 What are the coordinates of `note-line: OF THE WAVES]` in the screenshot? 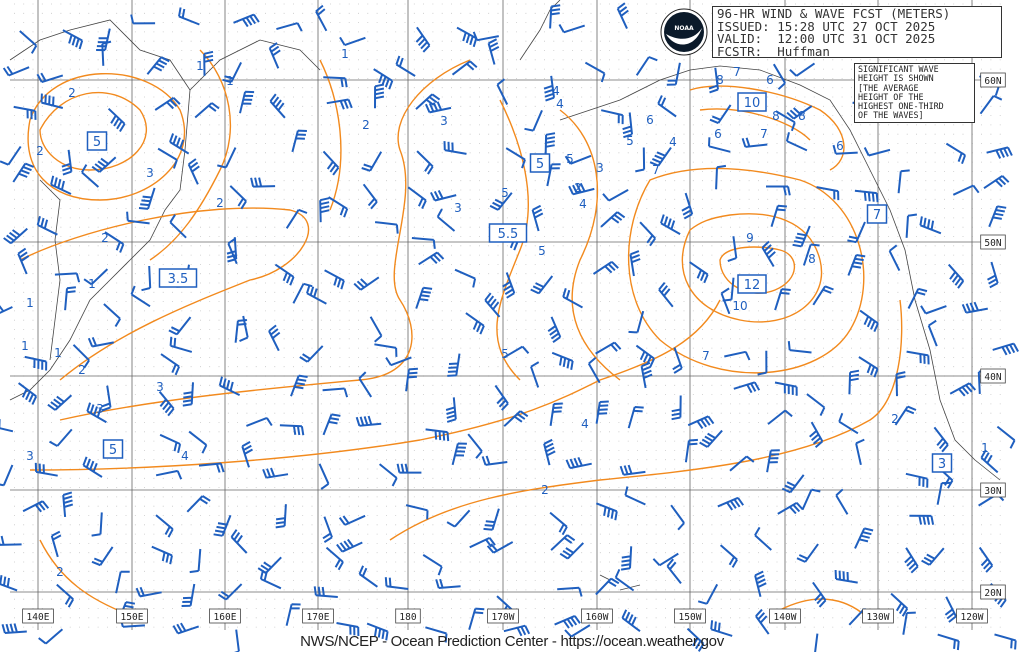 It's located at (891, 115).